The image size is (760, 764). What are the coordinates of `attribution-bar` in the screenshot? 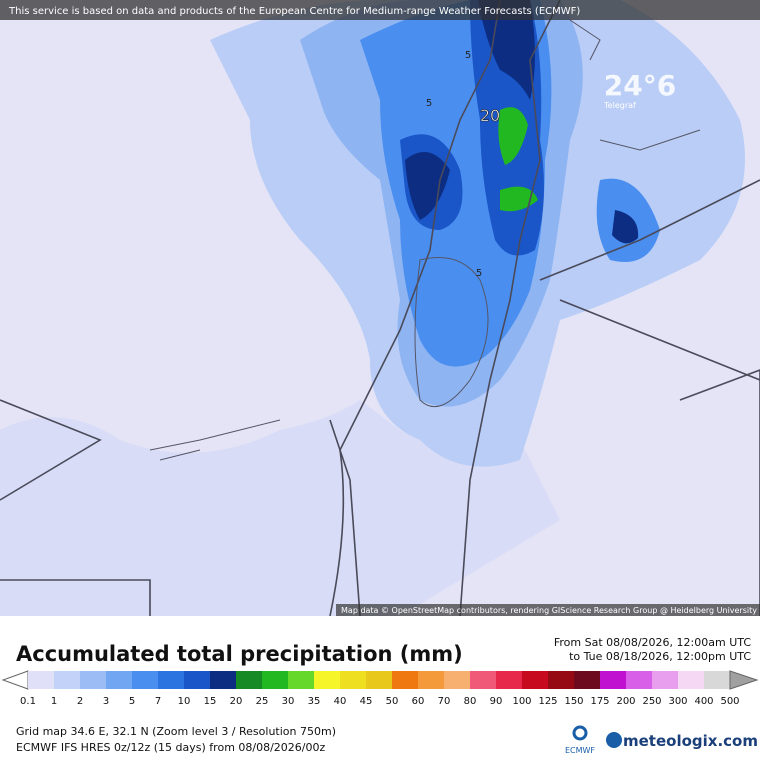 It's located at (548, 610).